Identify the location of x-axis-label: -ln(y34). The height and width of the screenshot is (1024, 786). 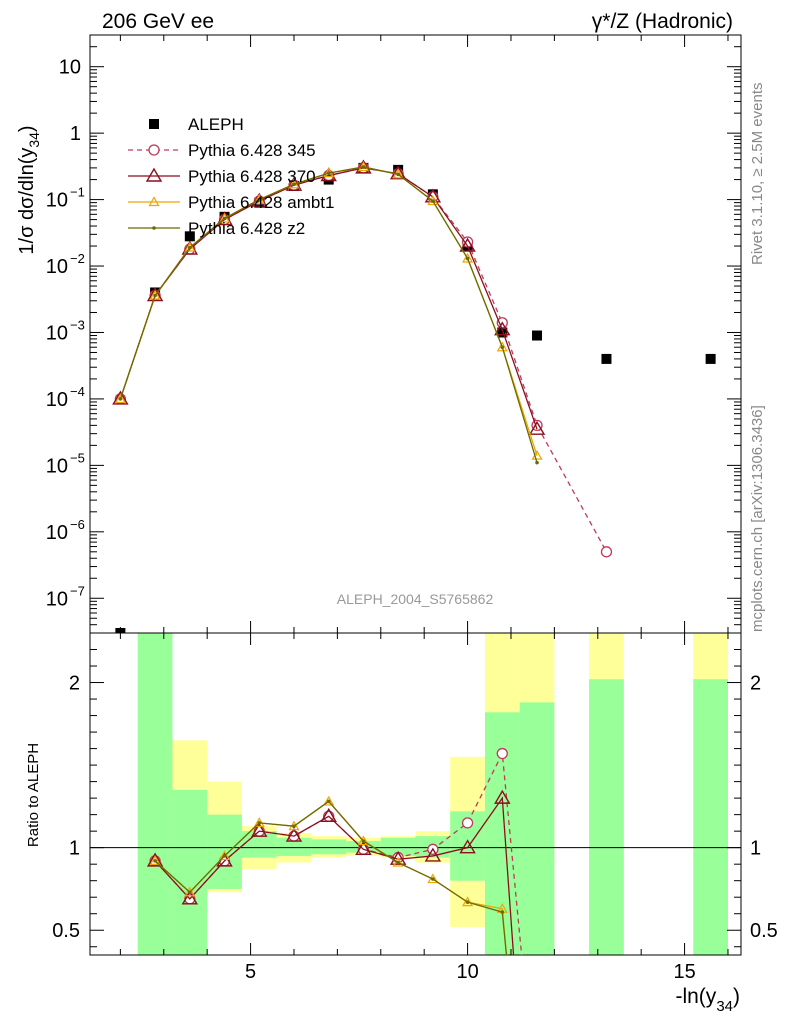
(707, 1000).